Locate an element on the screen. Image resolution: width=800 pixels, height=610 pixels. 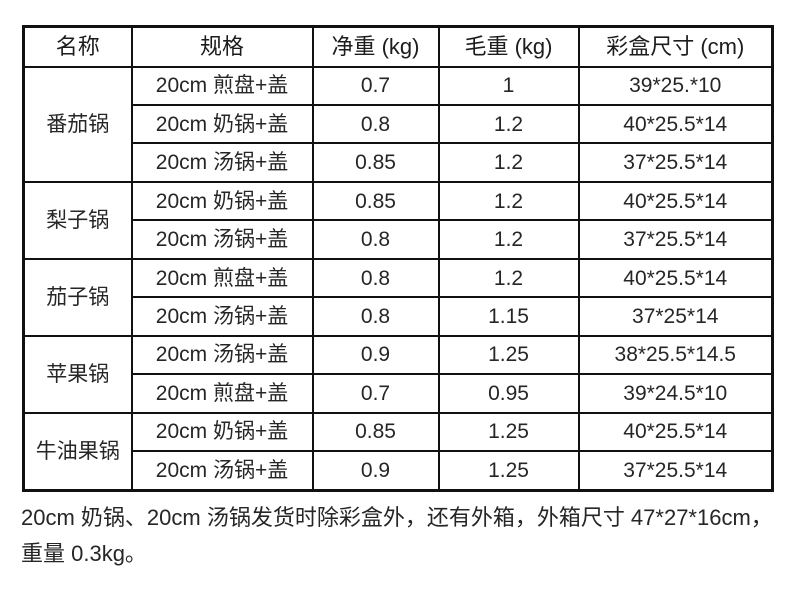
gross-weight-cell: 0.95 is located at coordinates (508, 393).